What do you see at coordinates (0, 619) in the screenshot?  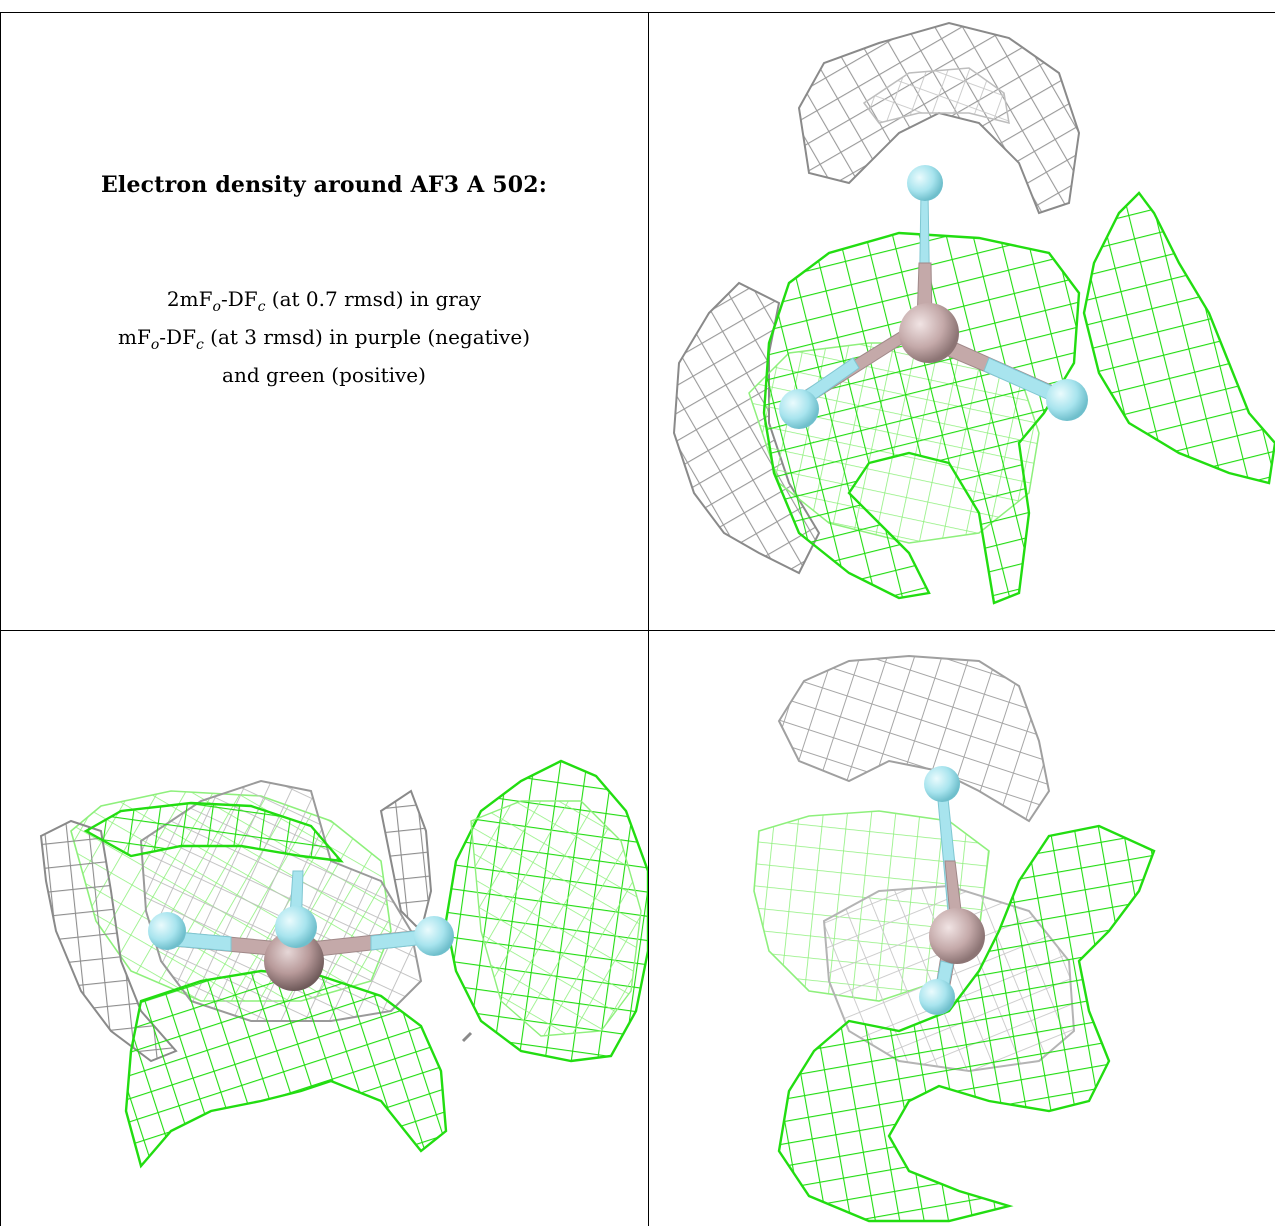 I see `table-border-left` at bounding box center [0, 619].